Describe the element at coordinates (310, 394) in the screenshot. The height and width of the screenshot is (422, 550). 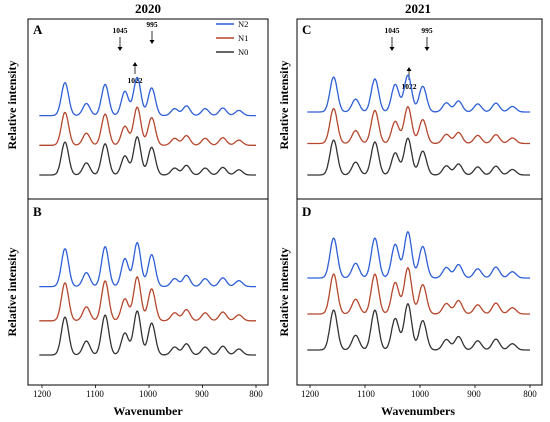
I see `x-tick-right-1200: 1200` at that location.